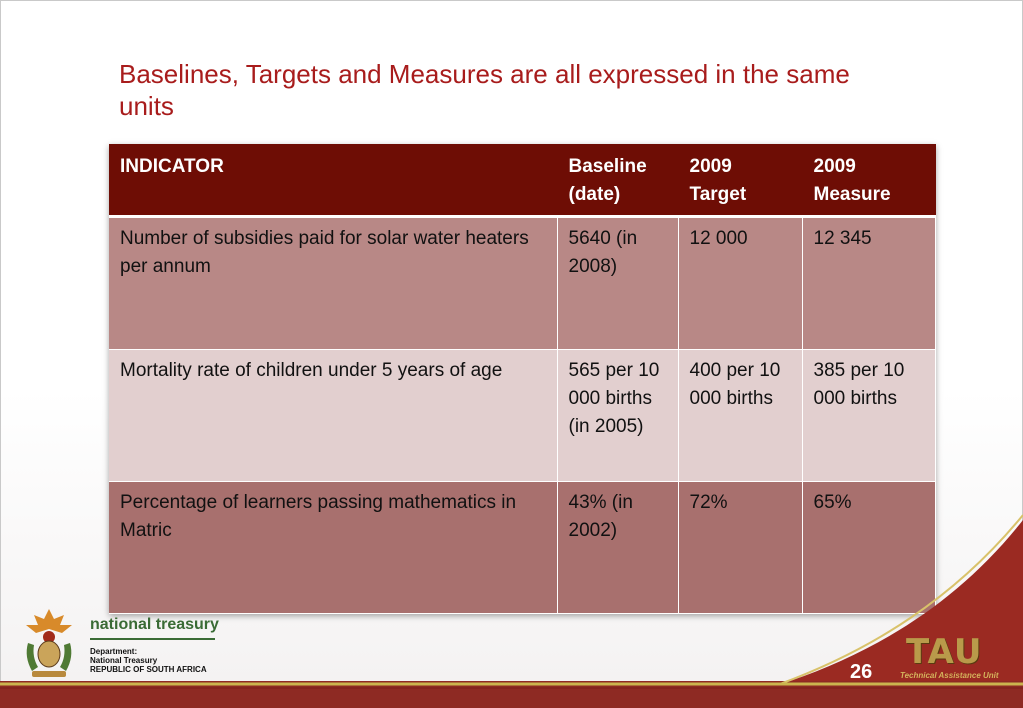 This screenshot has width=1023, height=708. I want to click on table-cell-measure: 65%, so click(869, 547).